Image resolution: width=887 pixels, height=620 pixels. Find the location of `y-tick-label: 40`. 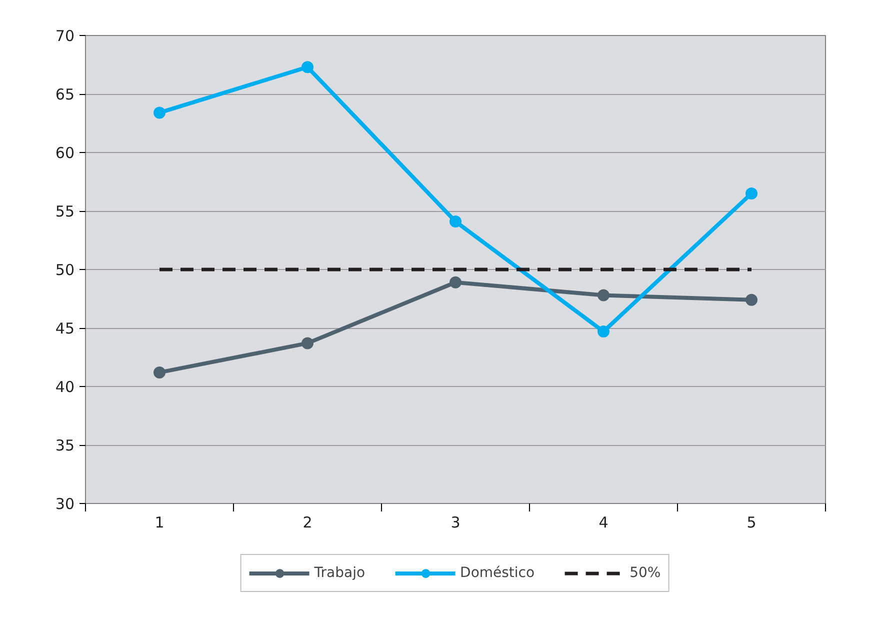

y-tick-label: 40 is located at coordinates (65, 387).